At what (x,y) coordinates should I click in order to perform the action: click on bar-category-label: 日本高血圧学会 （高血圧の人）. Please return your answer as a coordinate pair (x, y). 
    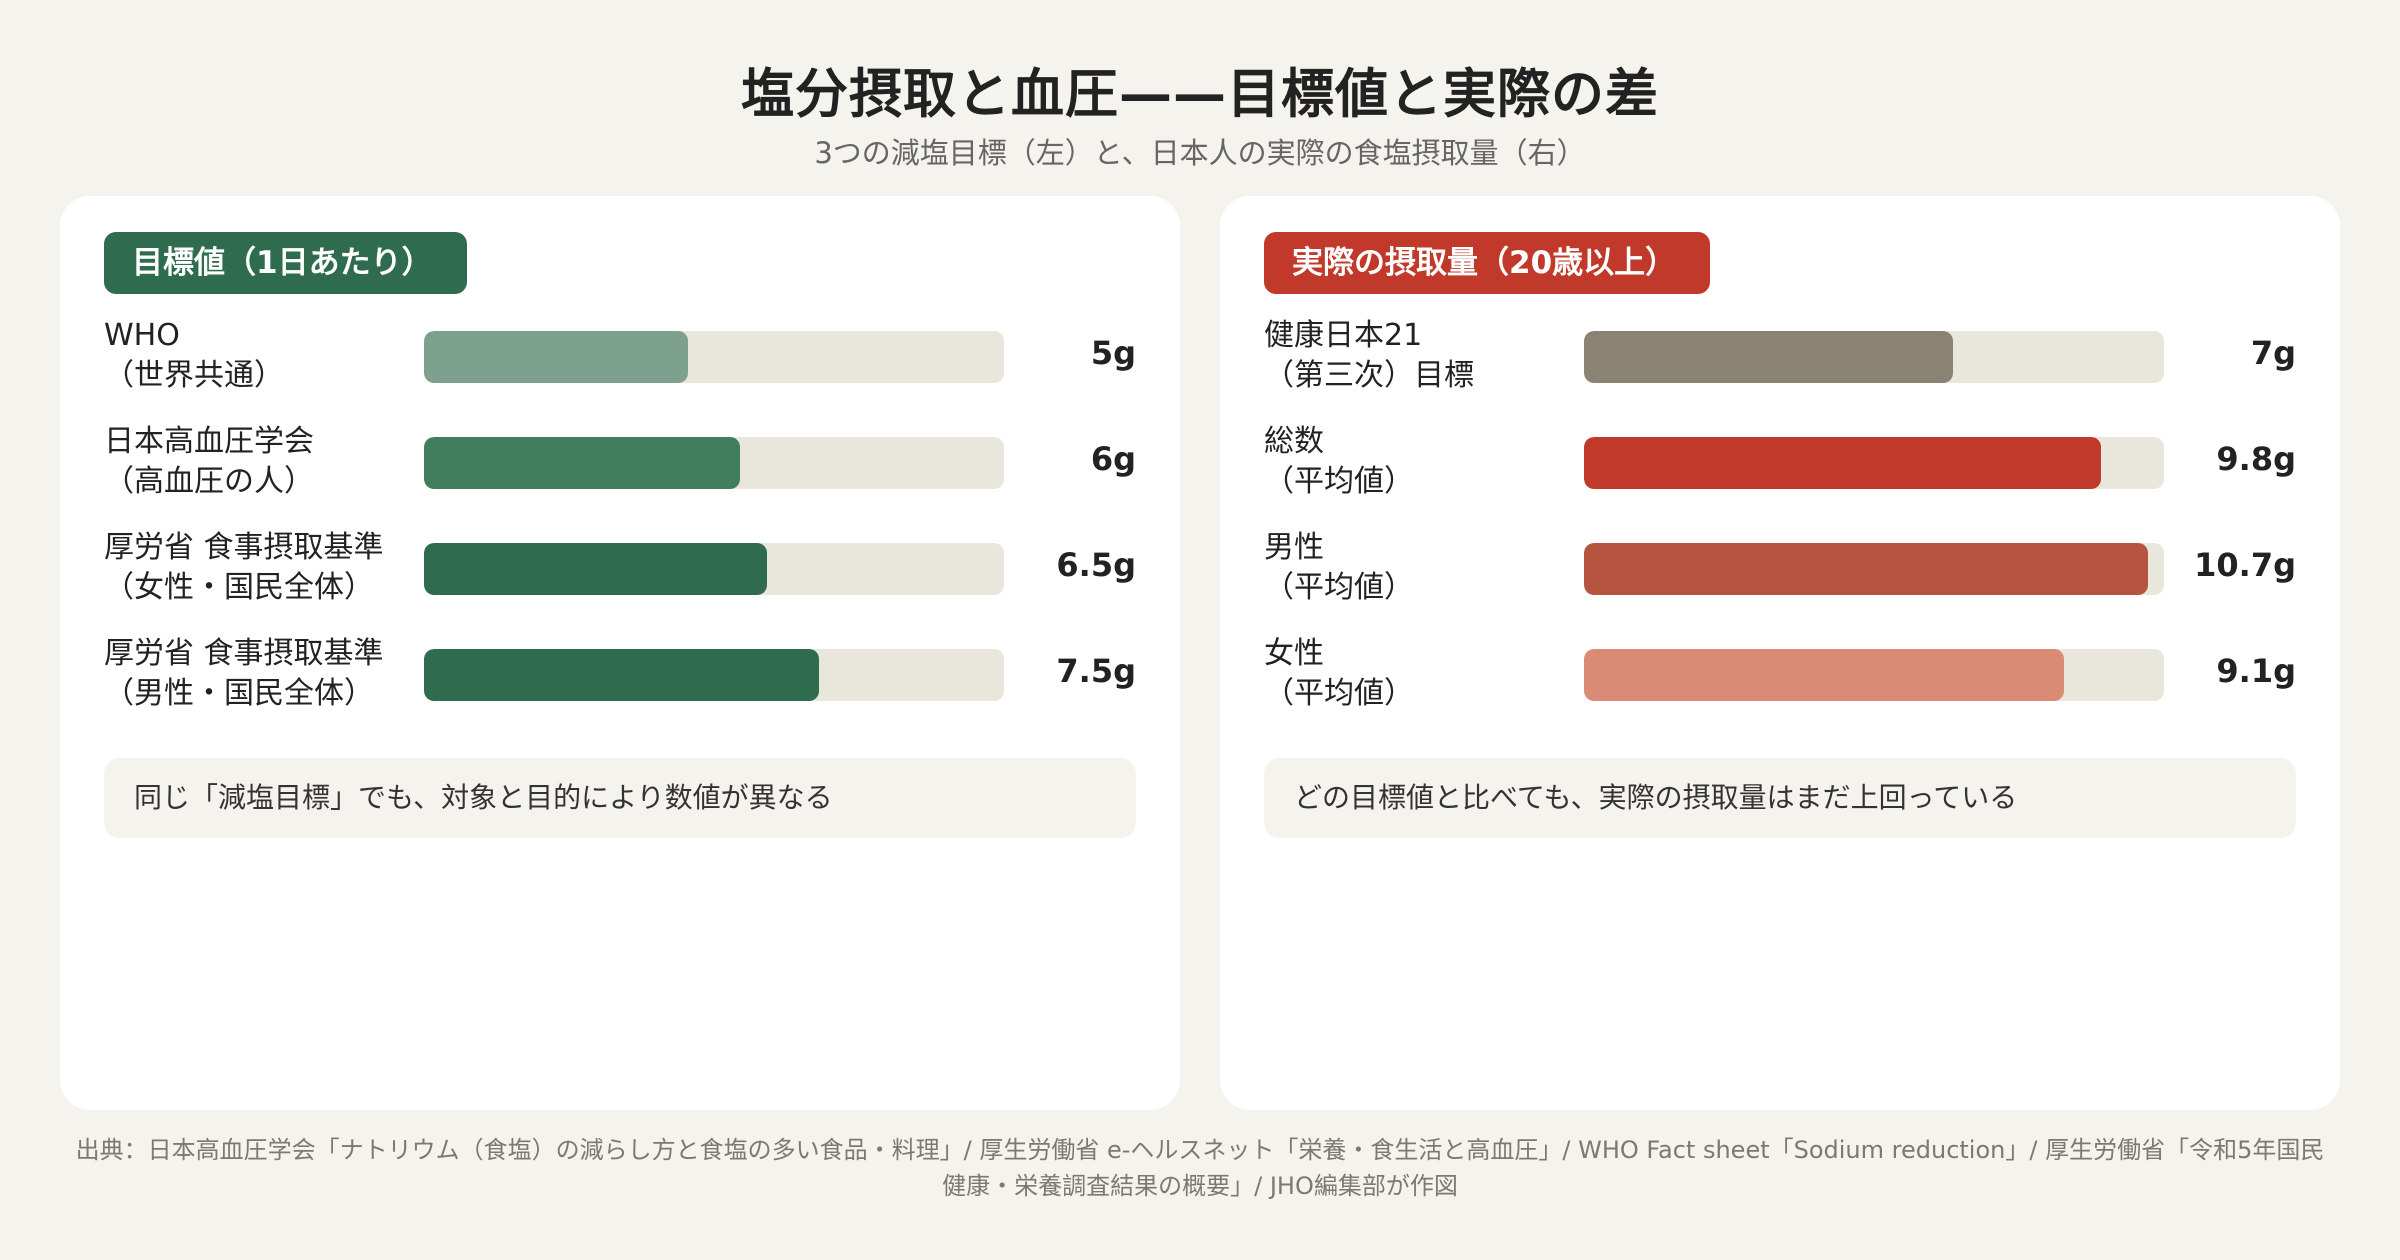
    Looking at the image, I should click on (269, 462).